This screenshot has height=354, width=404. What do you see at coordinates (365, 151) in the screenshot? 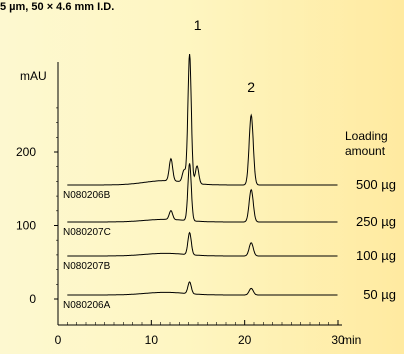
I see `legend-header-line2: amount` at bounding box center [365, 151].